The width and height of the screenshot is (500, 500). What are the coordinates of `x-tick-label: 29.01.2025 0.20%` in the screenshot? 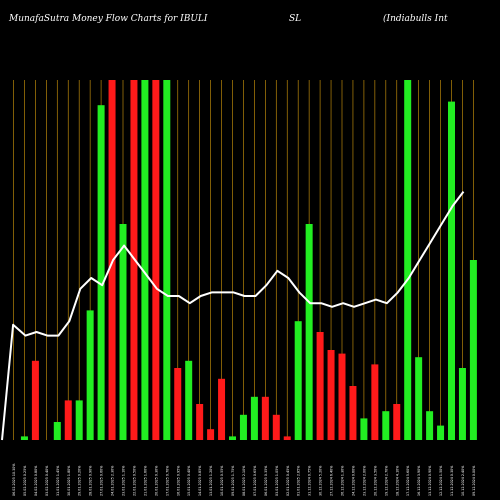 It's located at (80, 481).